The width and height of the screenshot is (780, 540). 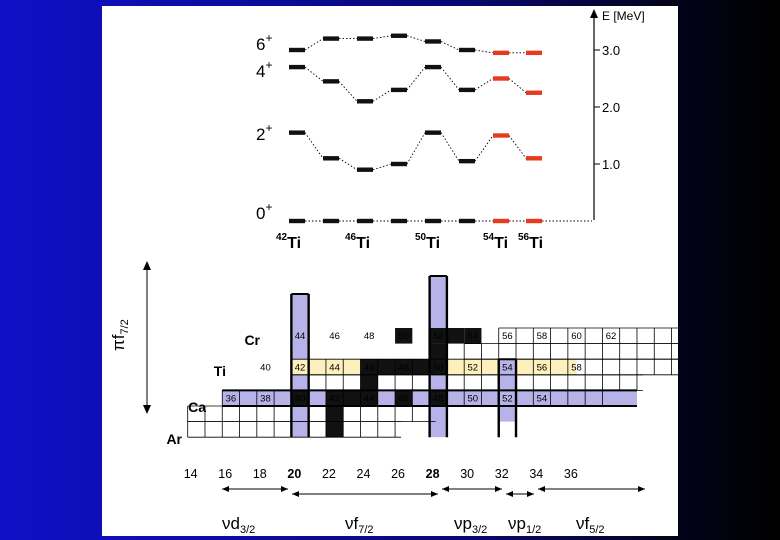 I want to click on cell-number: 38, so click(x=265, y=399).